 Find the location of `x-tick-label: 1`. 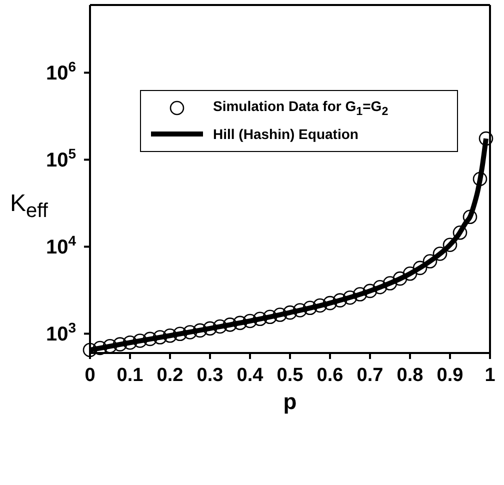

x-tick-label: 1 is located at coordinates (490, 375).